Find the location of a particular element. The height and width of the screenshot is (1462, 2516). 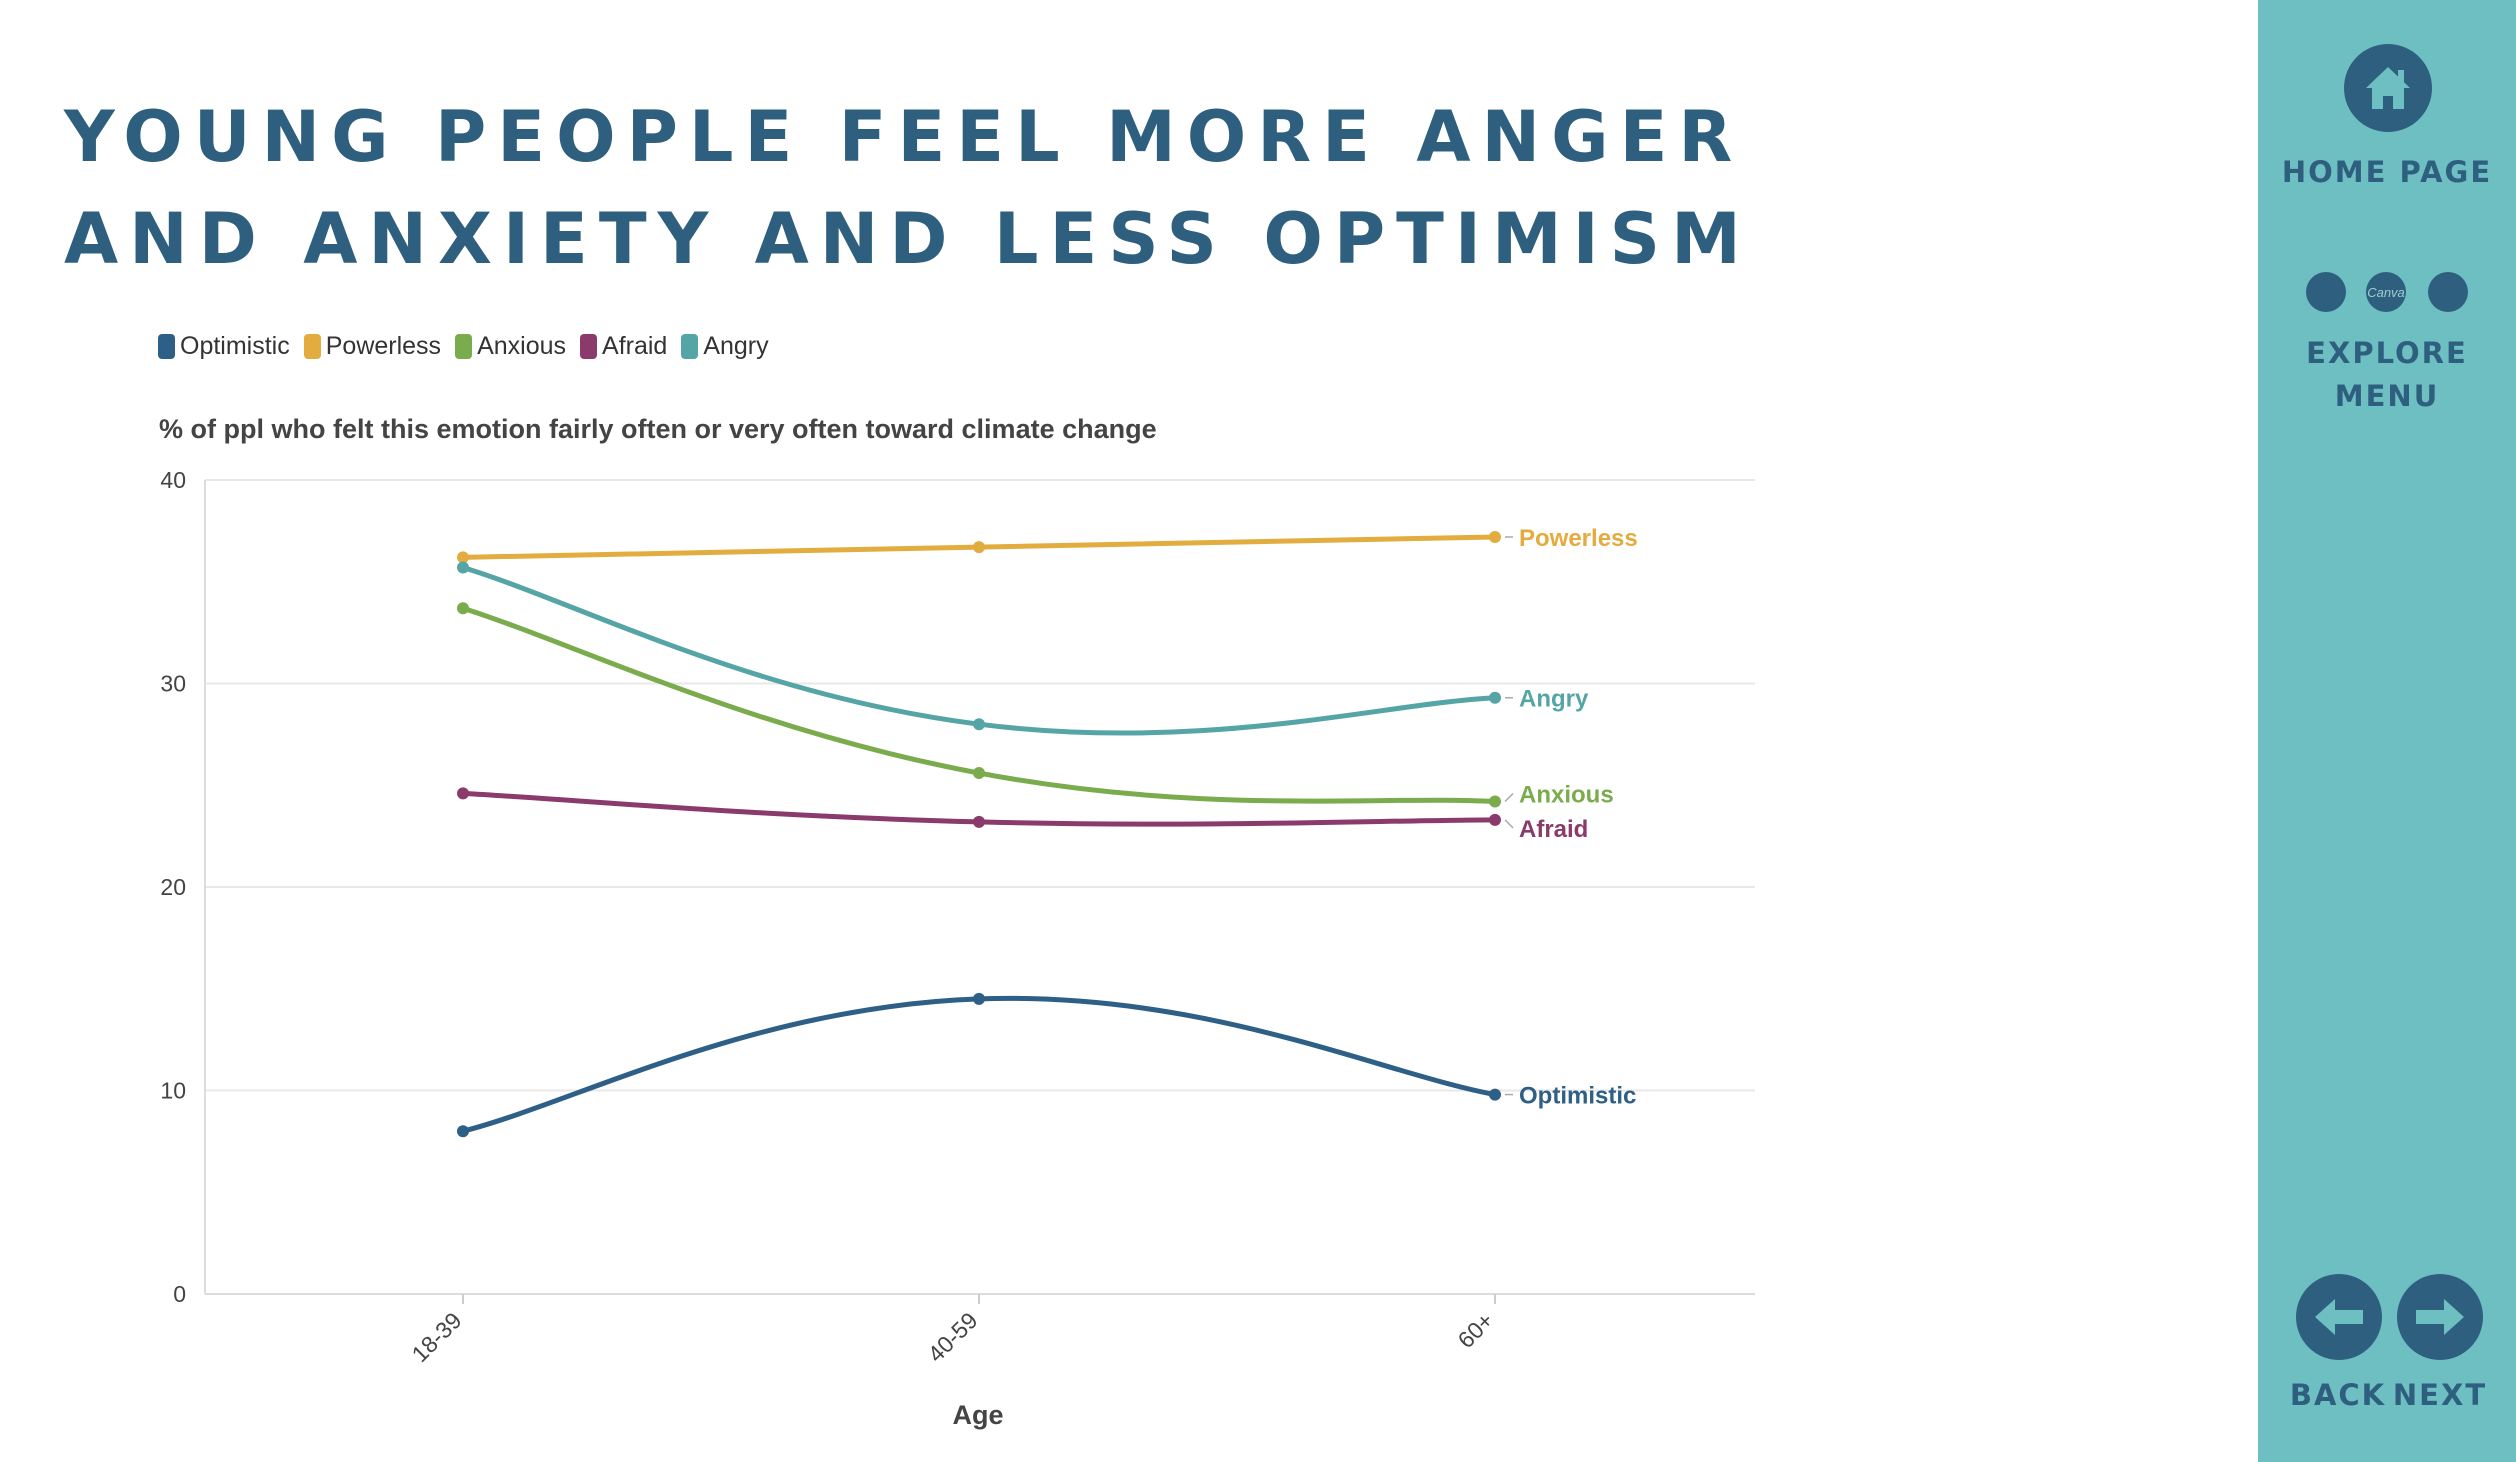

back-button is located at coordinates (2339, 1317).